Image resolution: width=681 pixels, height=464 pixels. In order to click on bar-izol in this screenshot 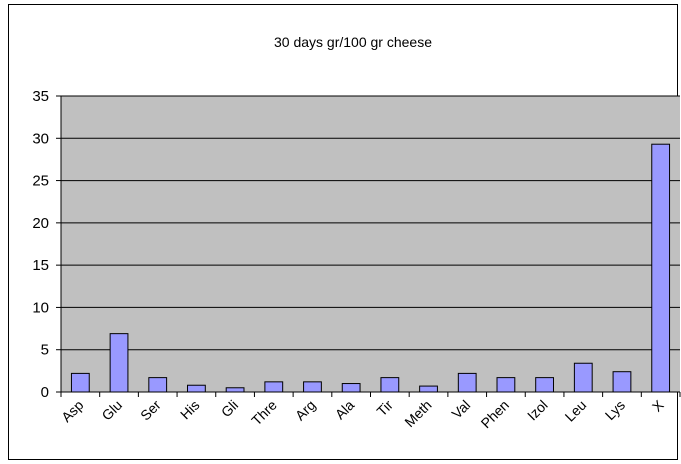, I will do `click(544, 385)`.